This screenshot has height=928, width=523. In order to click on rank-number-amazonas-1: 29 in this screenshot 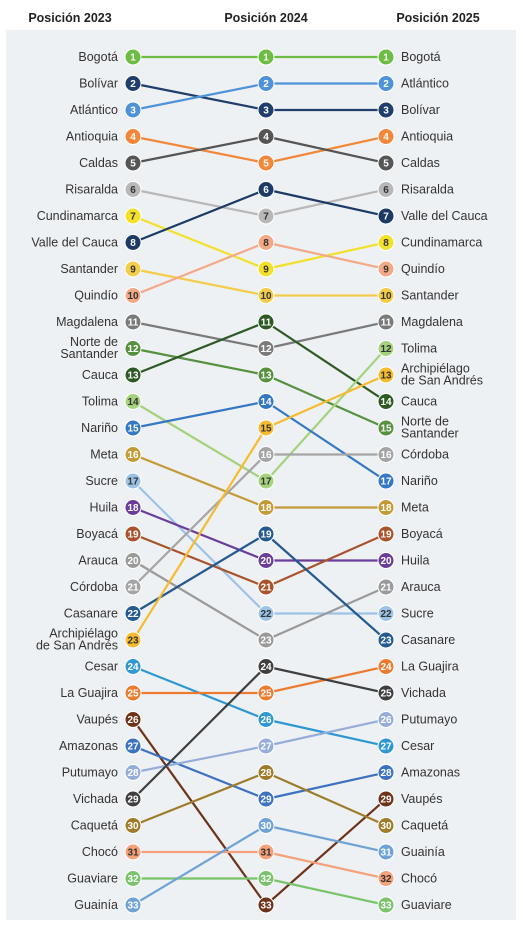, I will do `click(266, 800)`.